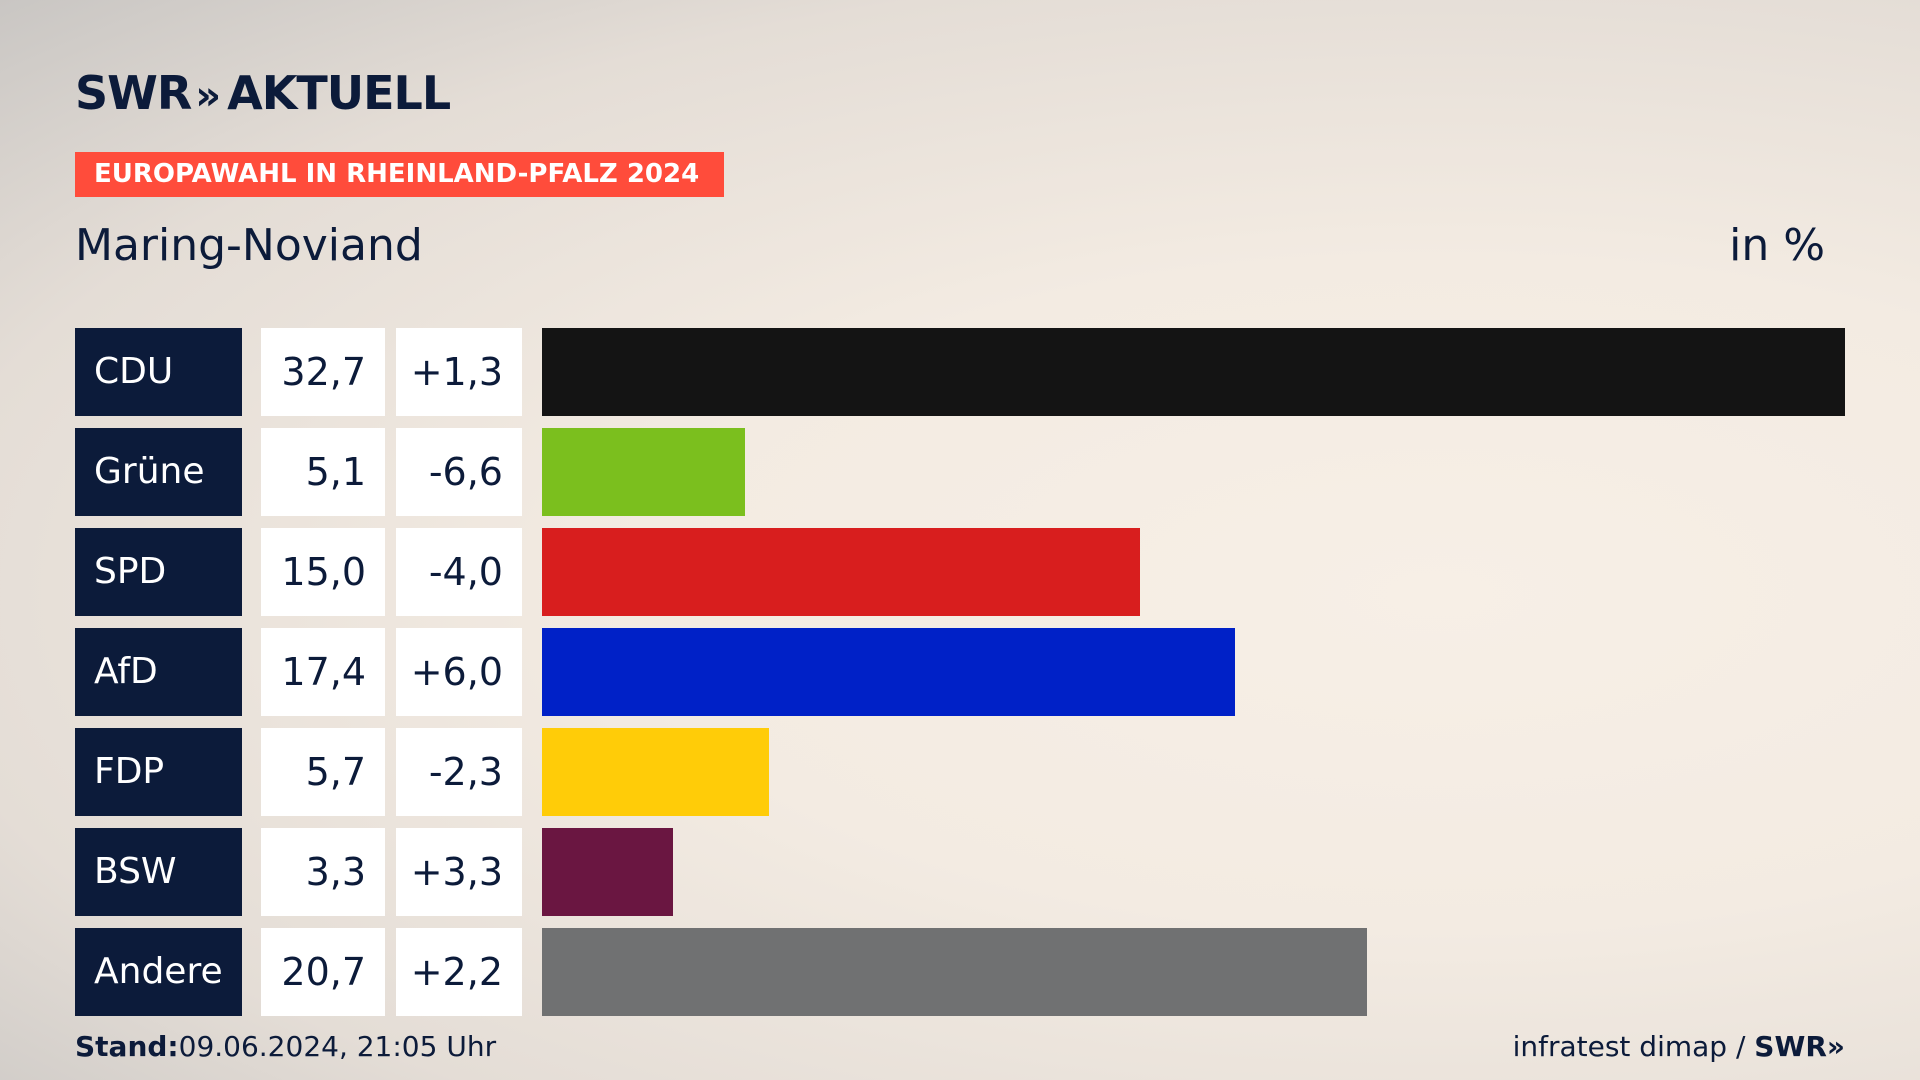 The width and height of the screenshot is (1920, 1080). I want to click on double-chevron-icon: », so click(208, 96).